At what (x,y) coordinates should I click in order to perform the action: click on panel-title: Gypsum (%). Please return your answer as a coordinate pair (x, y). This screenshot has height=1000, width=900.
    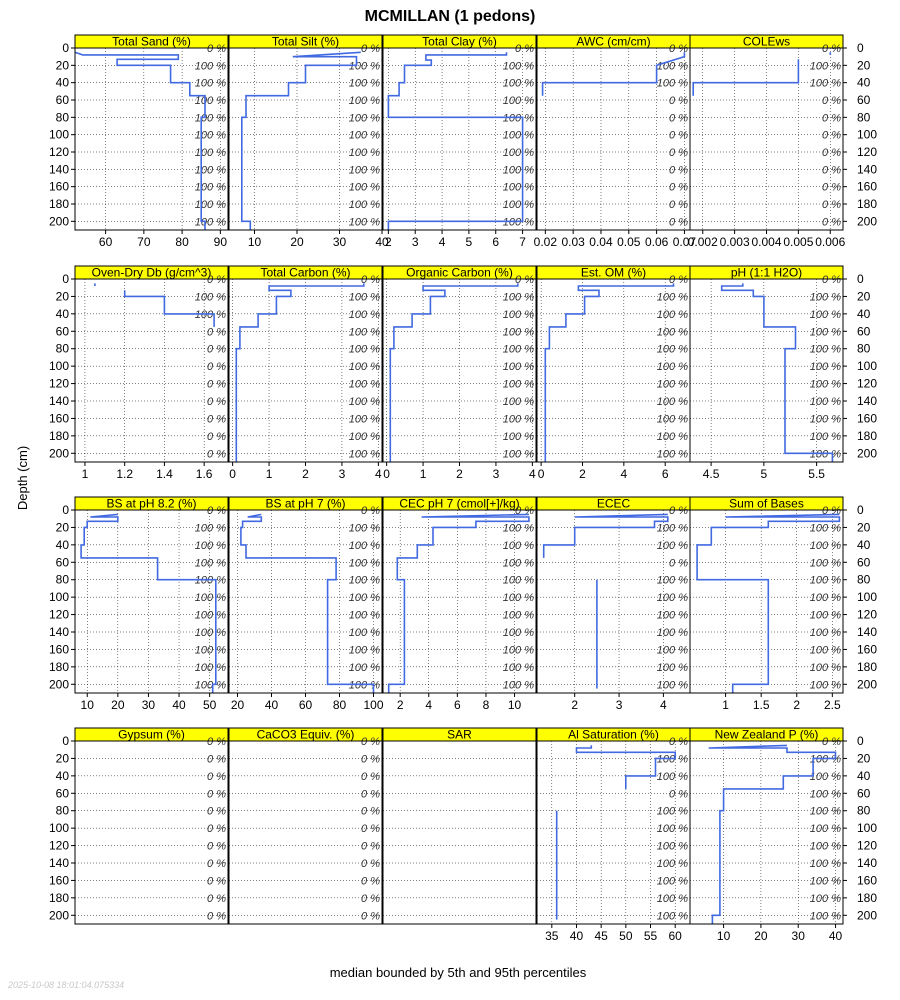
    Looking at the image, I should click on (151, 735).